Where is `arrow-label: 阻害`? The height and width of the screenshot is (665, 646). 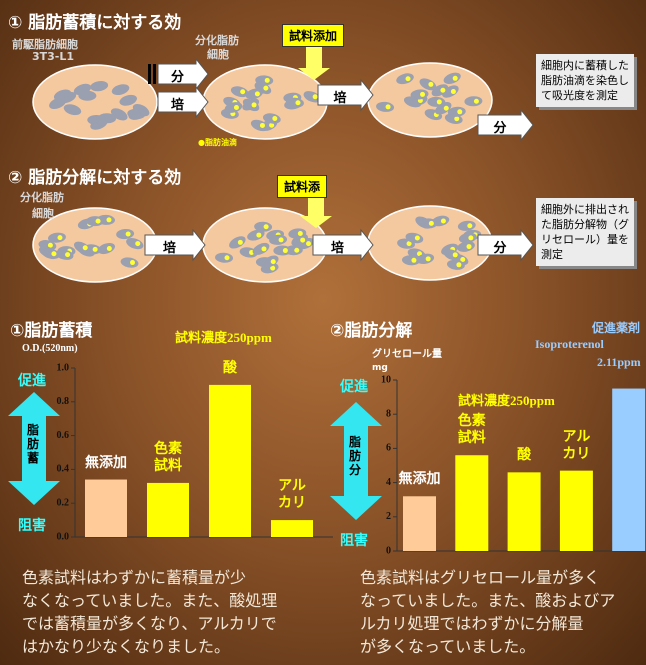 arrow-label: 阻害 is located at coordinates (32, 526).